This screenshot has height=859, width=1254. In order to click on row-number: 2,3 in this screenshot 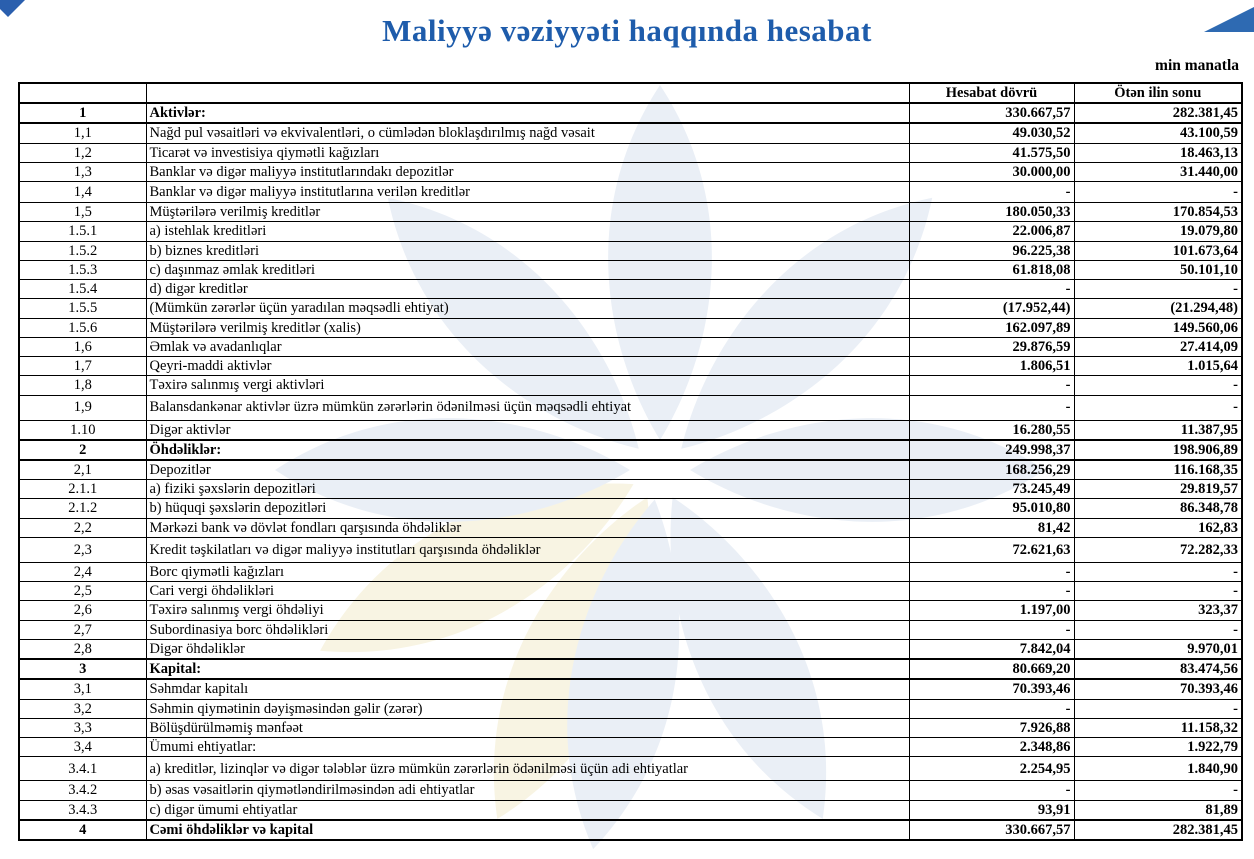, I will do `click(82, 549)`.